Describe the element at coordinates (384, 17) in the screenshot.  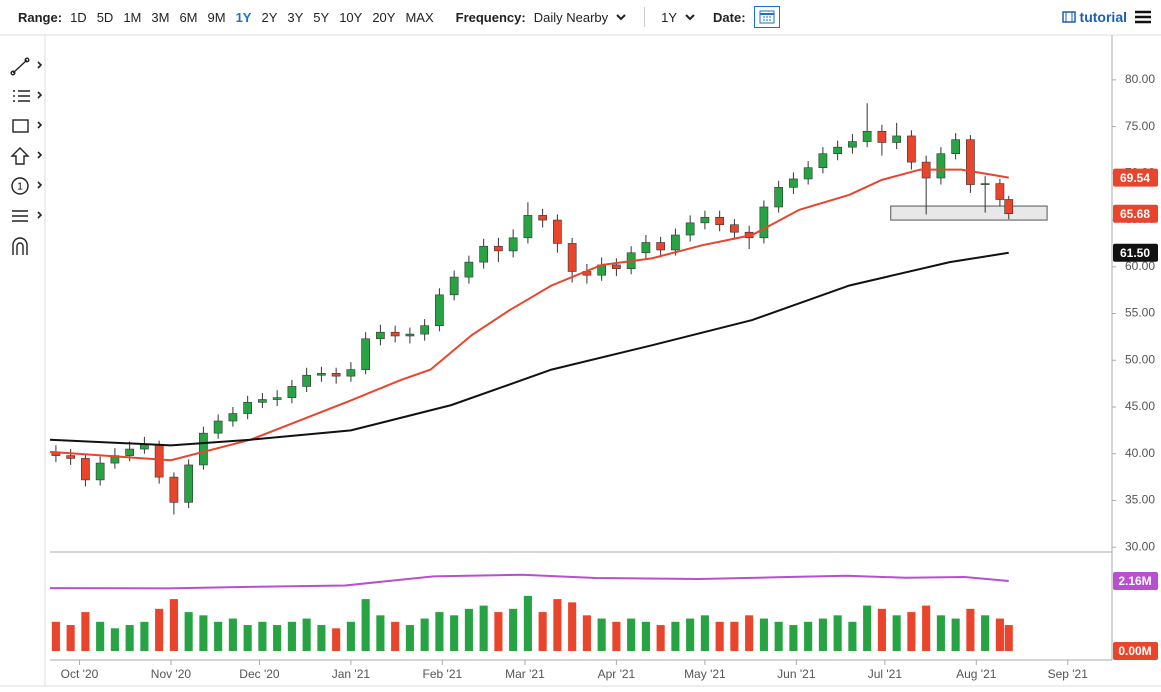
I see `range-button: 20Y` at that location.